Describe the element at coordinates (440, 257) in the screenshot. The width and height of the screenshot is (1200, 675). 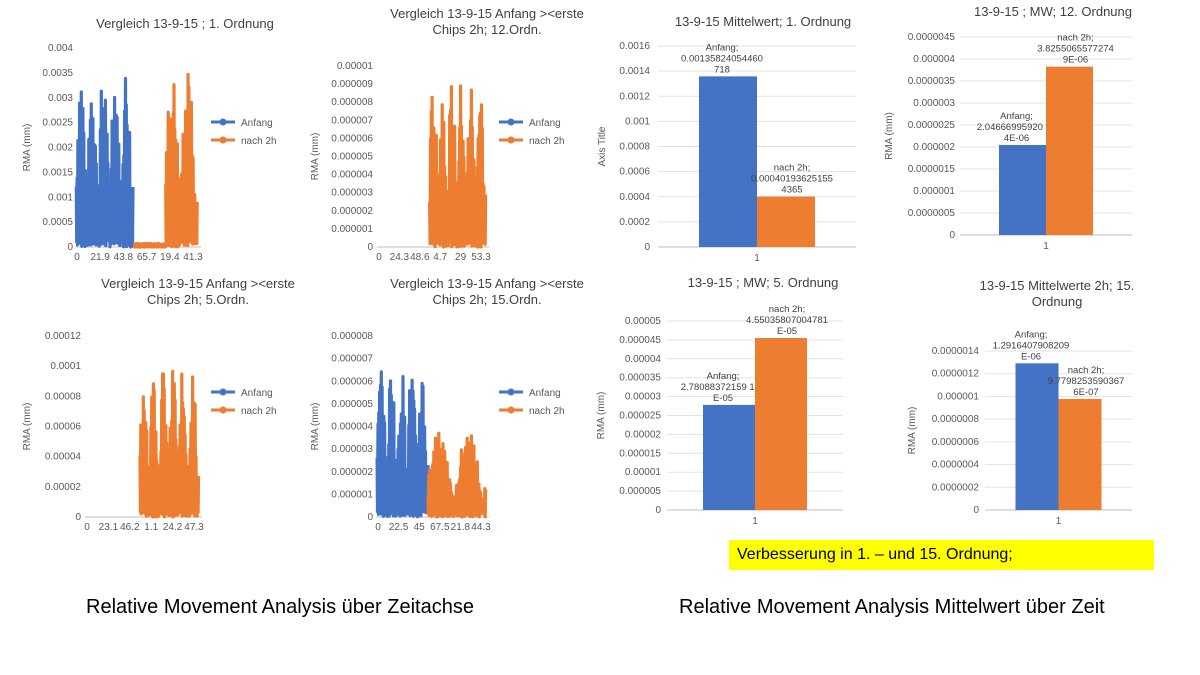
I see `x-tick-label: 4.7` at that location.